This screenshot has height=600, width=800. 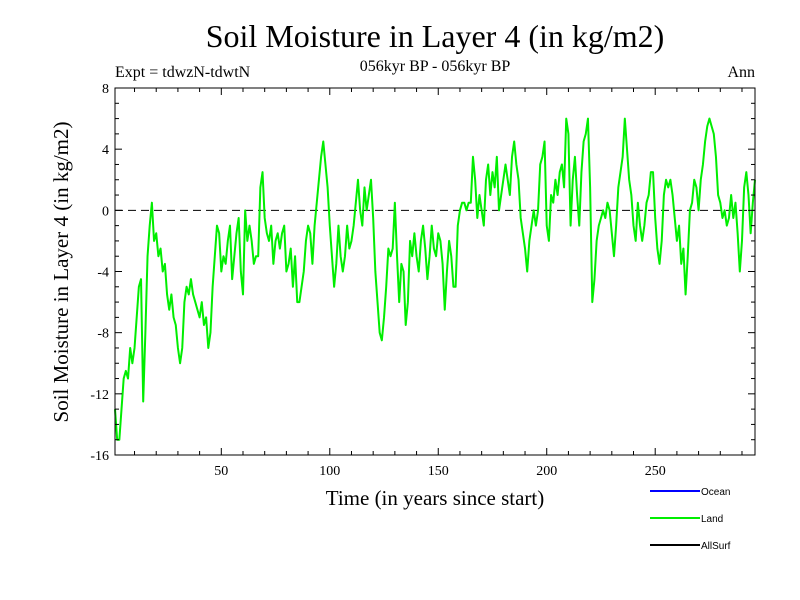 I want to click on legend-label-land: Land, so click(x=712, y=519).